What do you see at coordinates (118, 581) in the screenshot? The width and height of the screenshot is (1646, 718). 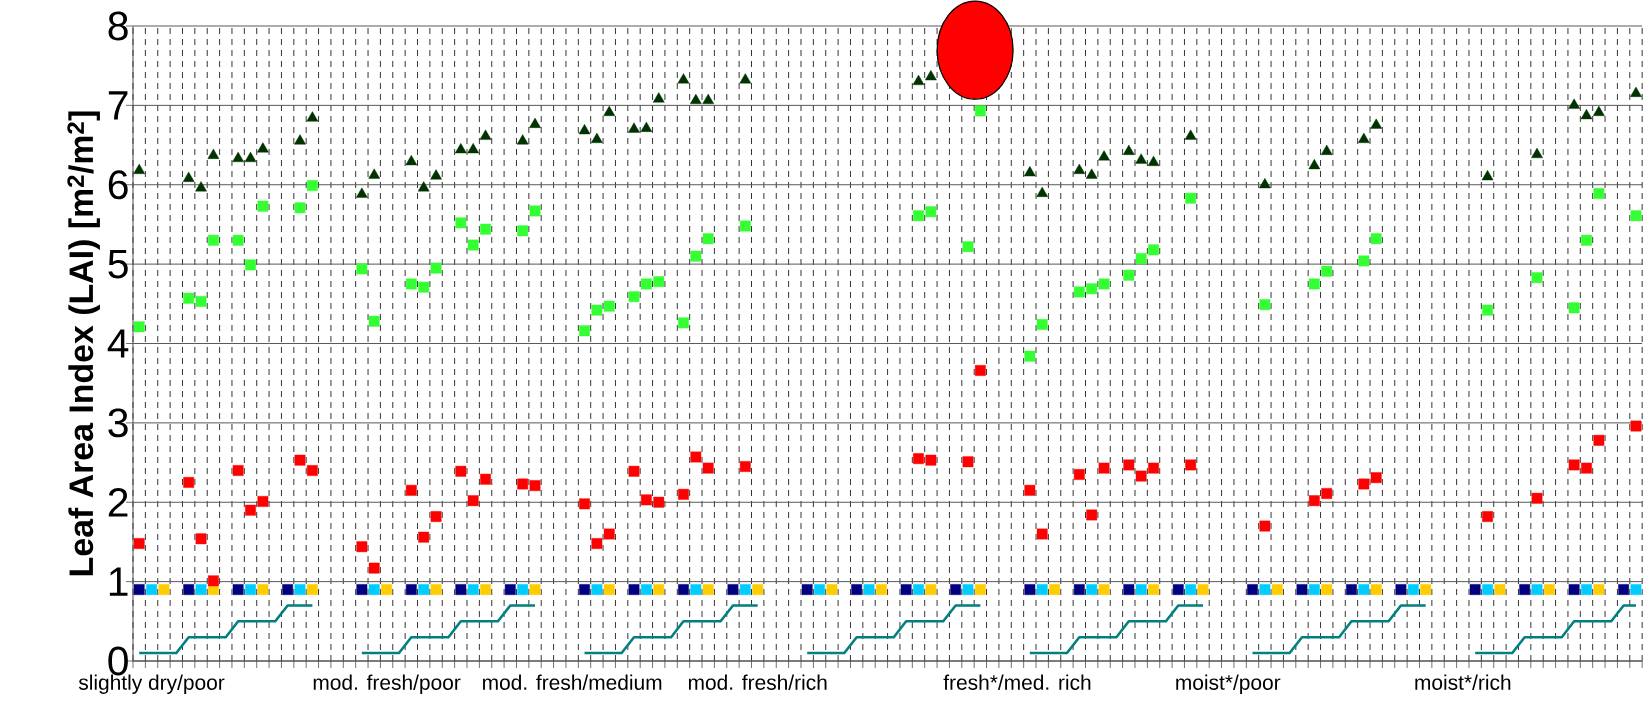 I see `y-tick-label: 1` at bounding box center [118, 581].